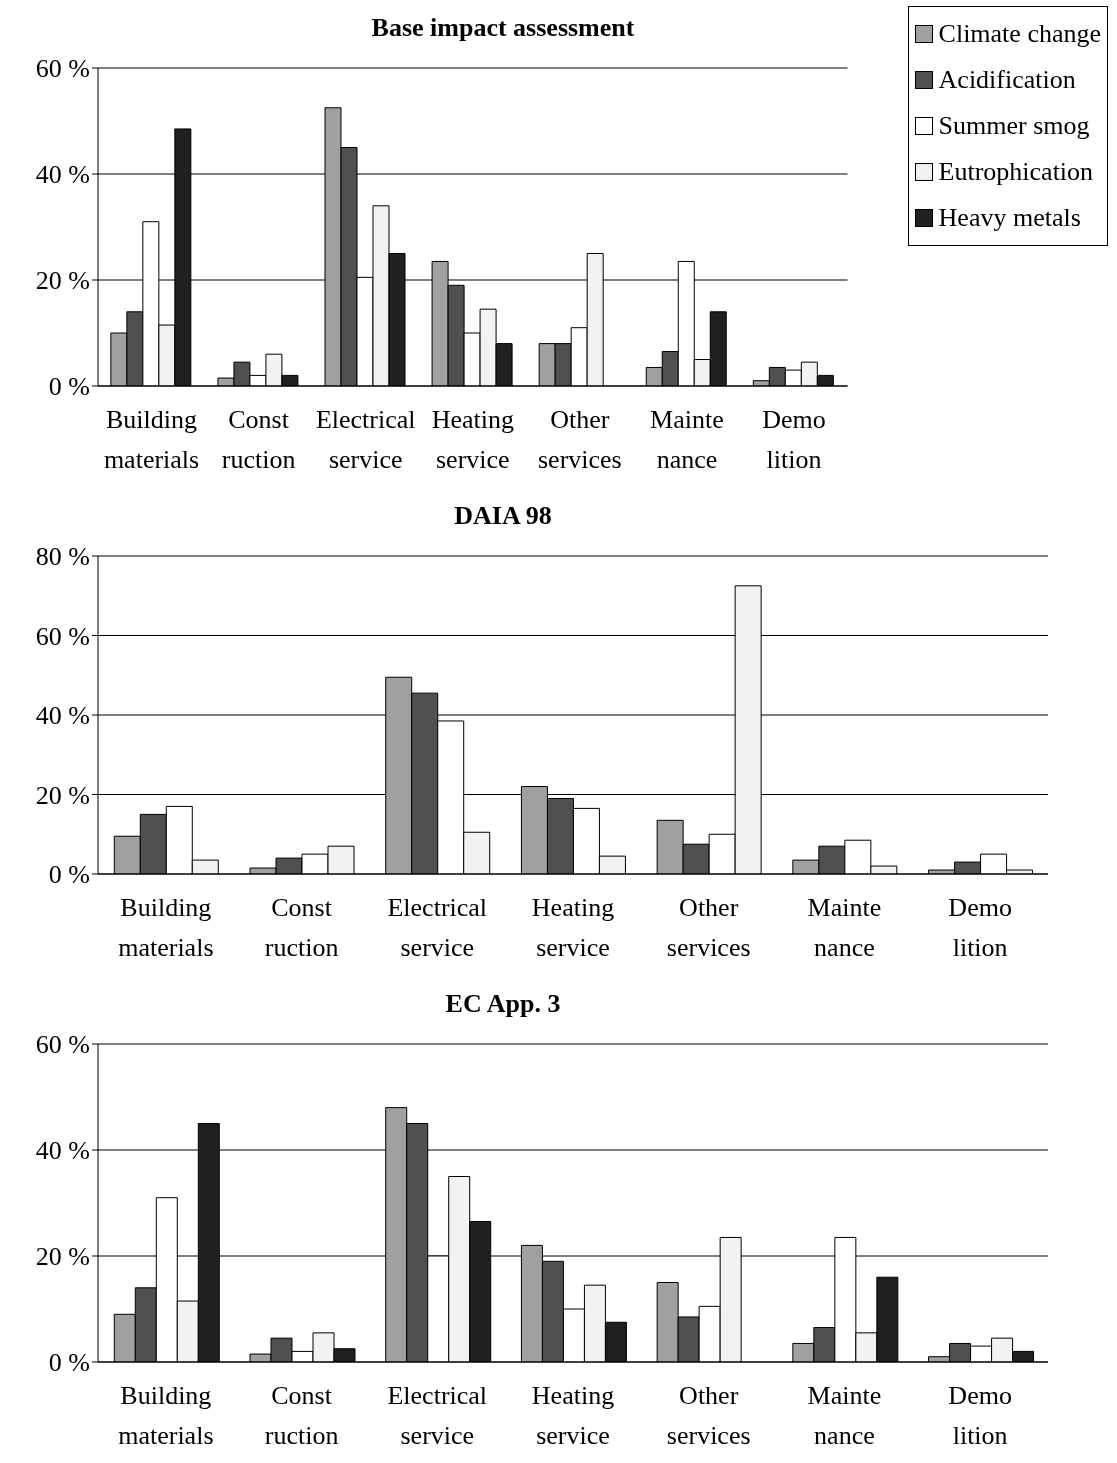 This screenshot has height=1463, width=1117. Describe the element at coordinates (1019, 34) in the screenshot. I see `legend-label: Climate change` at that location.